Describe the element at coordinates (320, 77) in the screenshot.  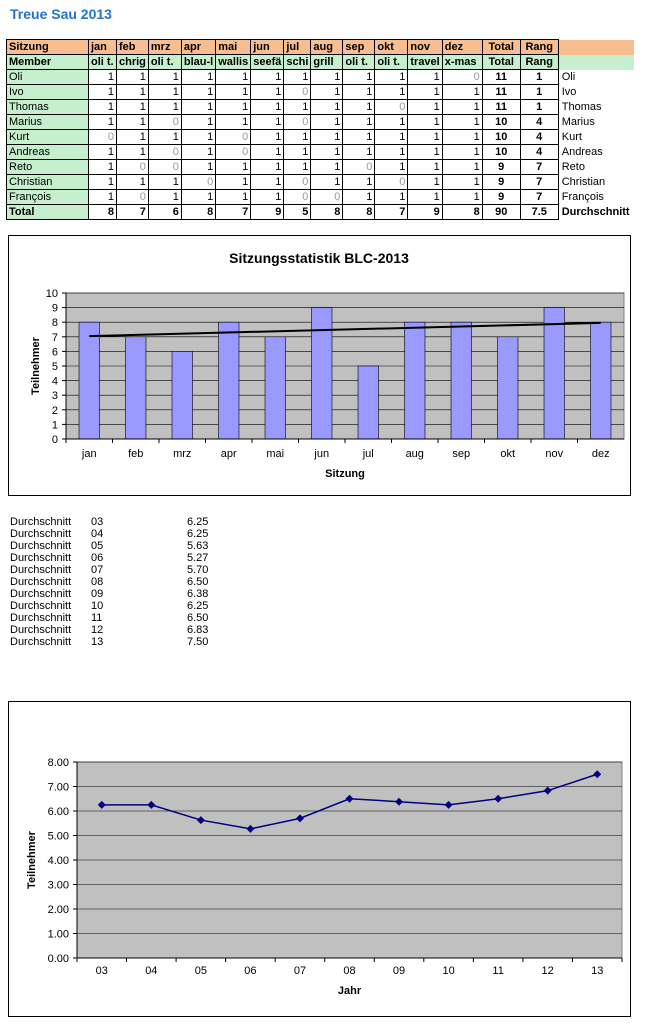
I see `table-row: Oli 1 1 1 1 1 1 1 1 1 1 1 0 11 1 Oli` at that location.